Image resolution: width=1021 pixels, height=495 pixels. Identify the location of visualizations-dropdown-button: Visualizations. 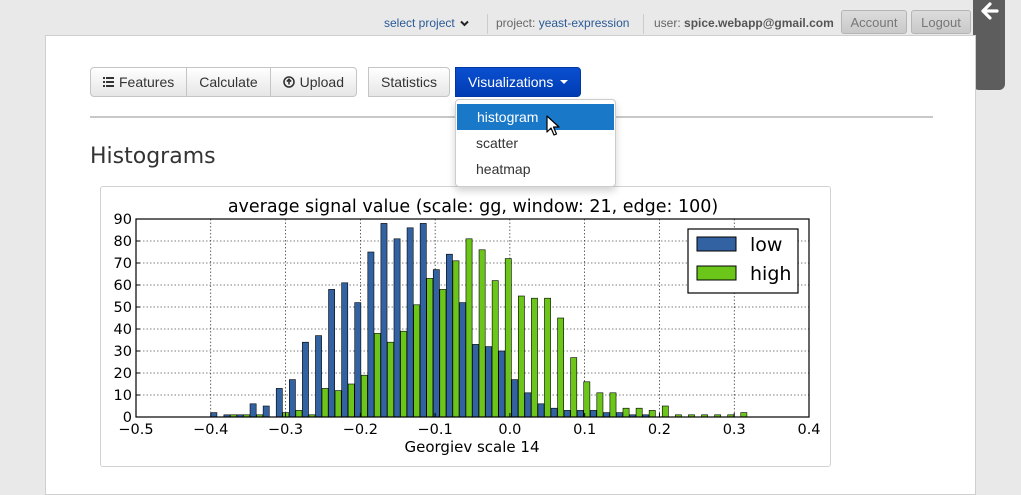
(518, 82).